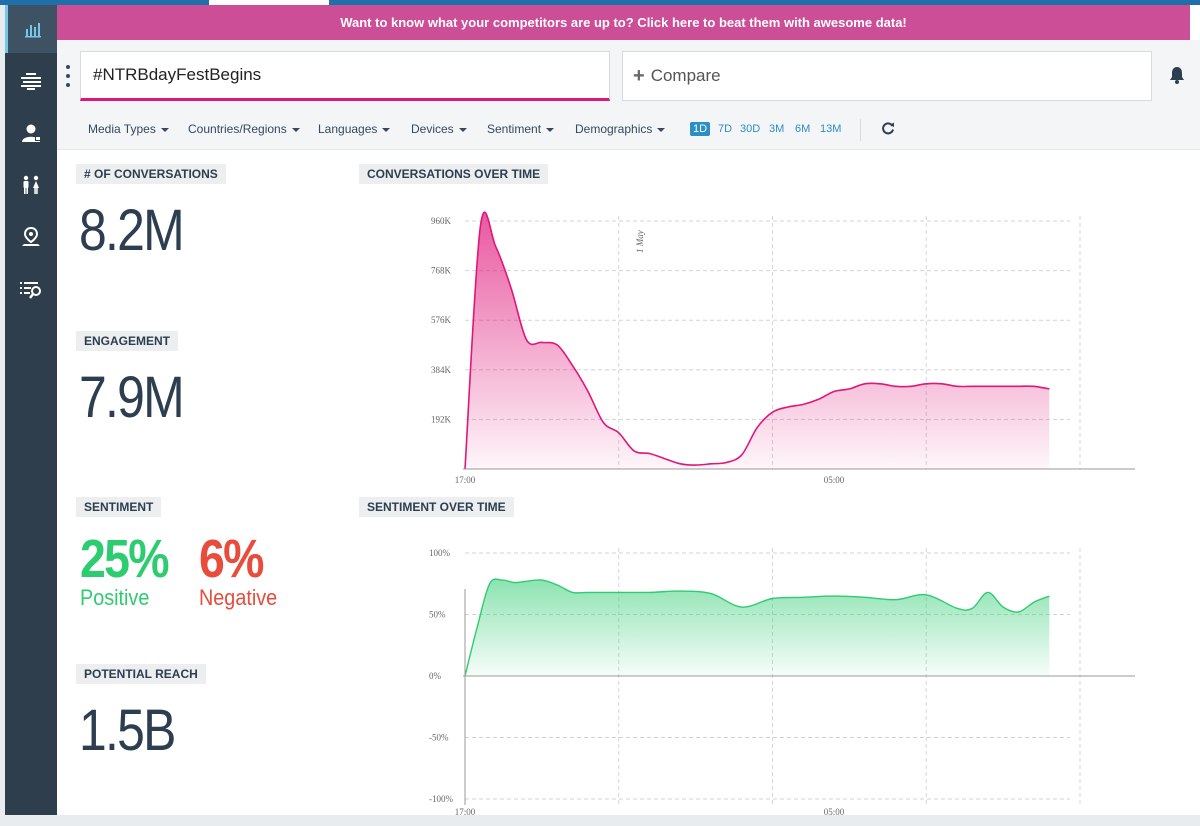 The width and height of the screenshot is (1200, 826). Describe the element at coordinates (119, 507) in the screenshot. I see `sentiment-label: SENTIMENT` at that location.